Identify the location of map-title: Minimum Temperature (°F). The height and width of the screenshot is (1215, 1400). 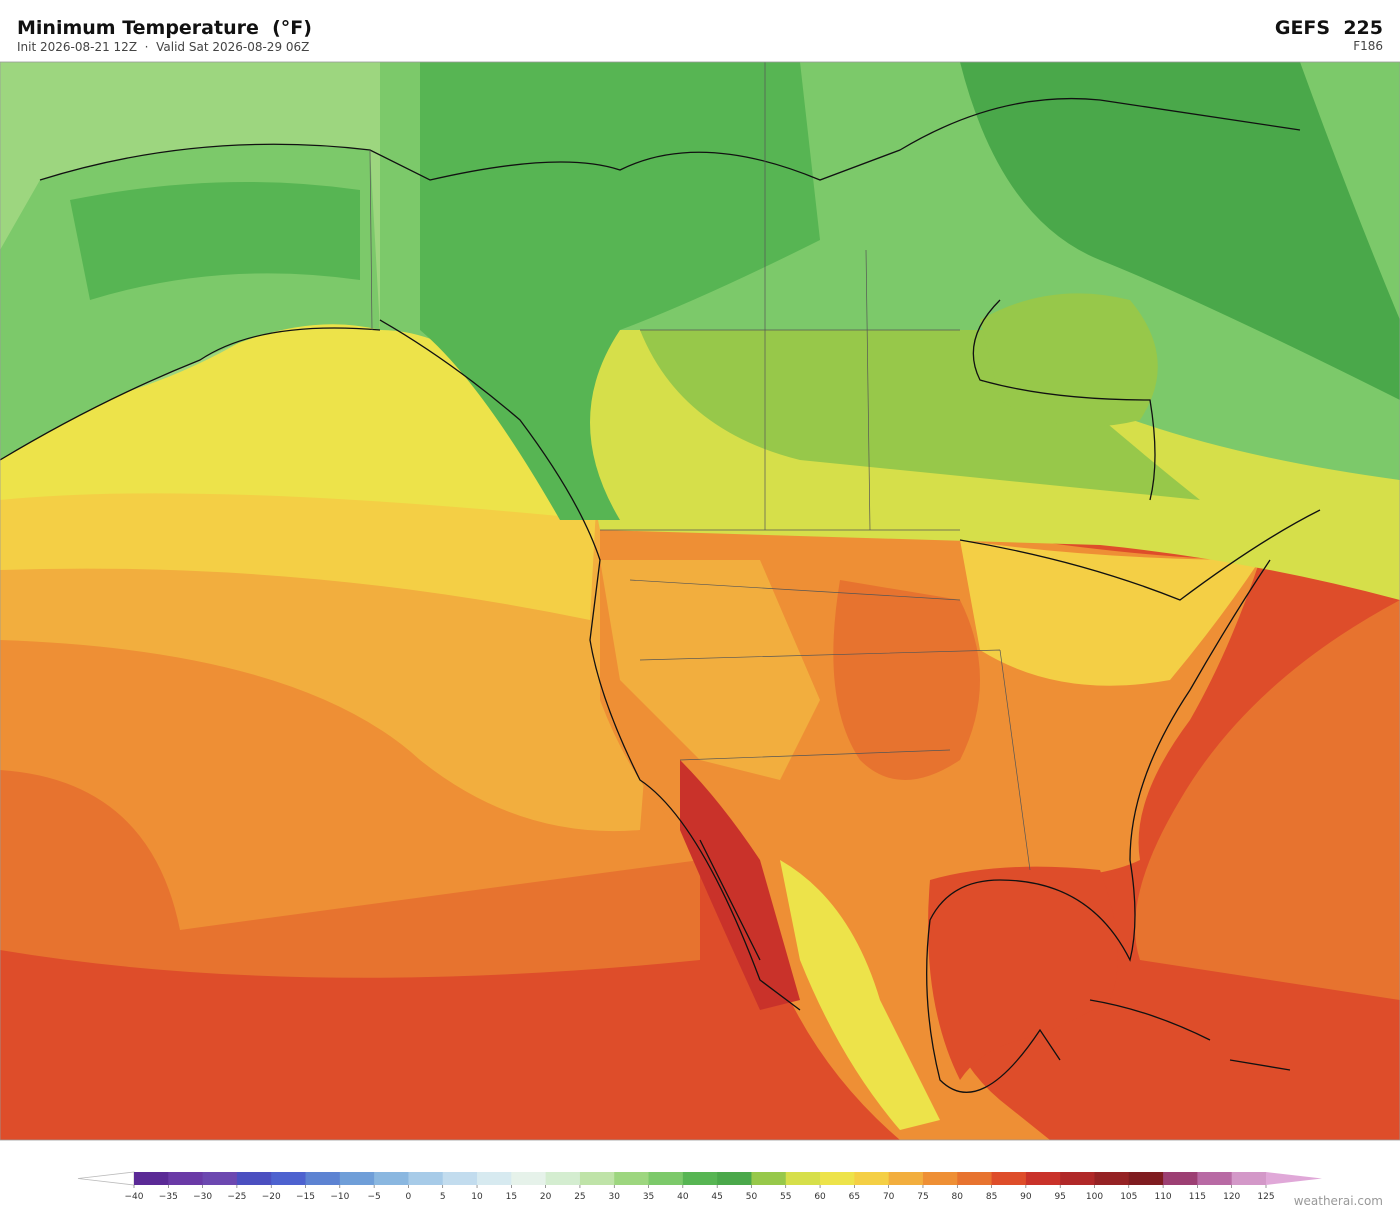
(164, 28).